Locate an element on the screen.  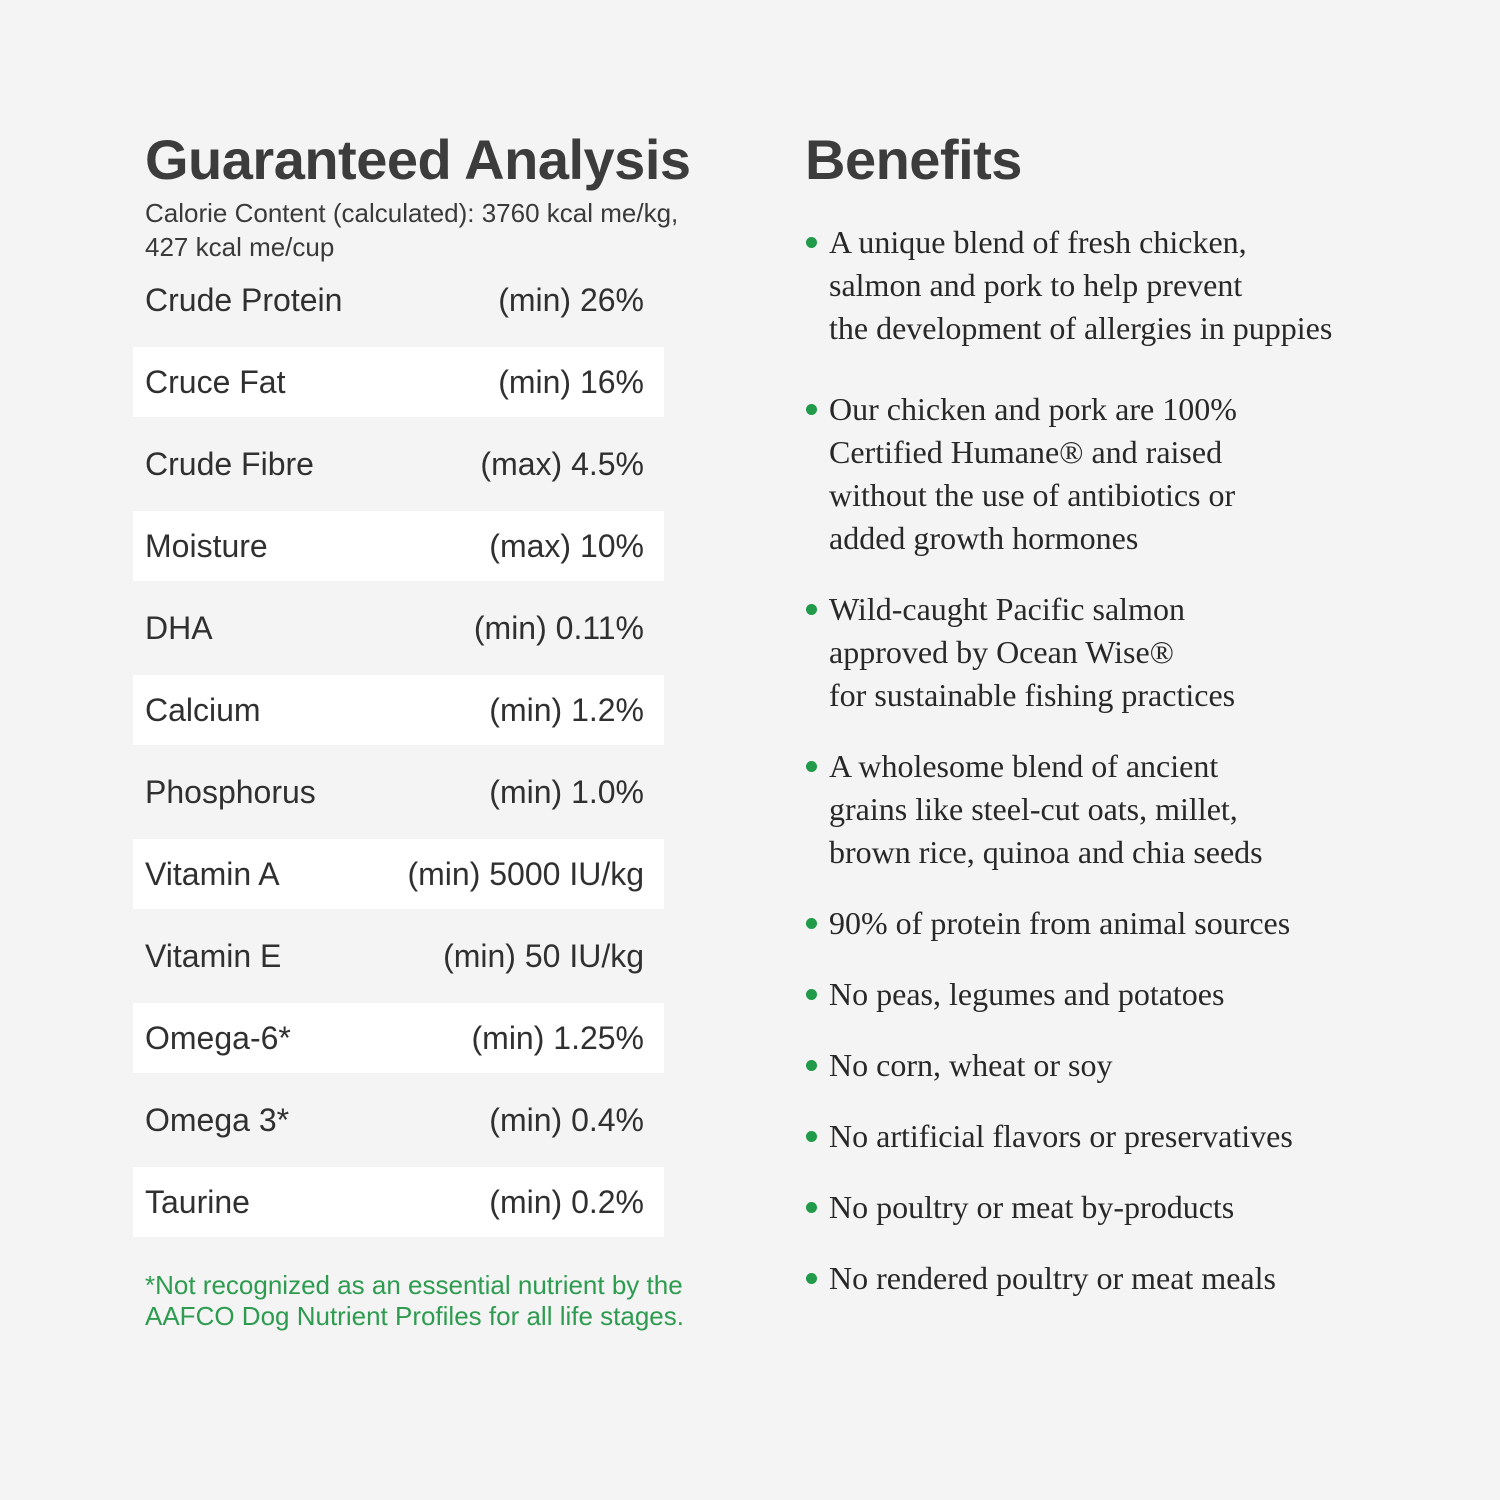
table-row: DHA (min) 0.11% is located at coordinates (398, 628).